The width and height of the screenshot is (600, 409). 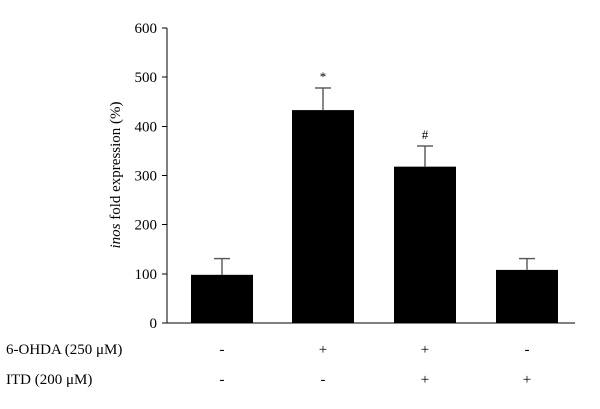 I want to click on y-tick-label: 300, so click(x=146, y=177).